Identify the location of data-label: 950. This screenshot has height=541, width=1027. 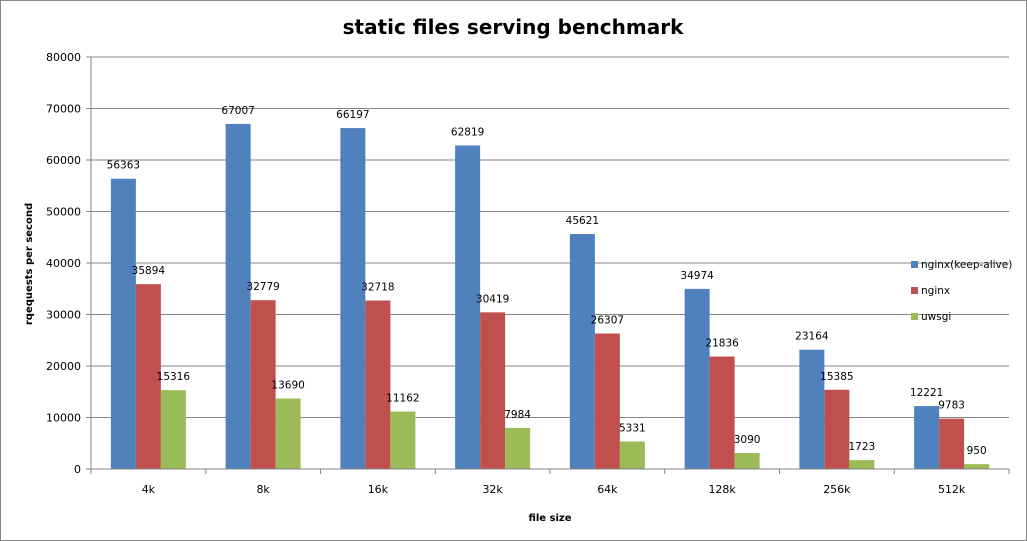
(977, 451).